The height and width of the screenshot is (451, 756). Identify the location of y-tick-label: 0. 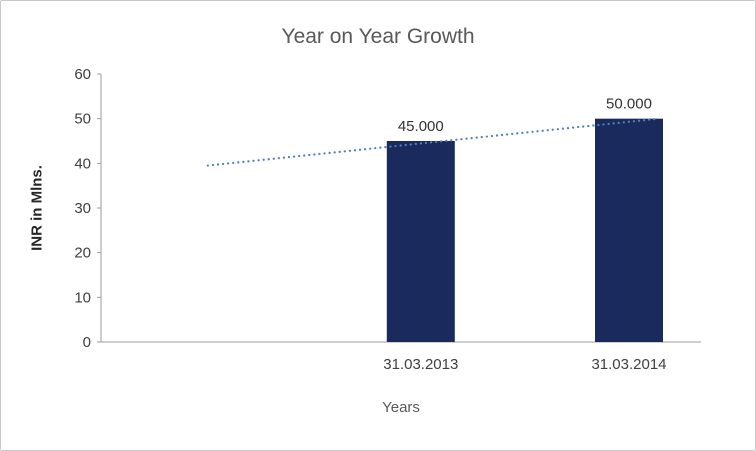
(87, 342).